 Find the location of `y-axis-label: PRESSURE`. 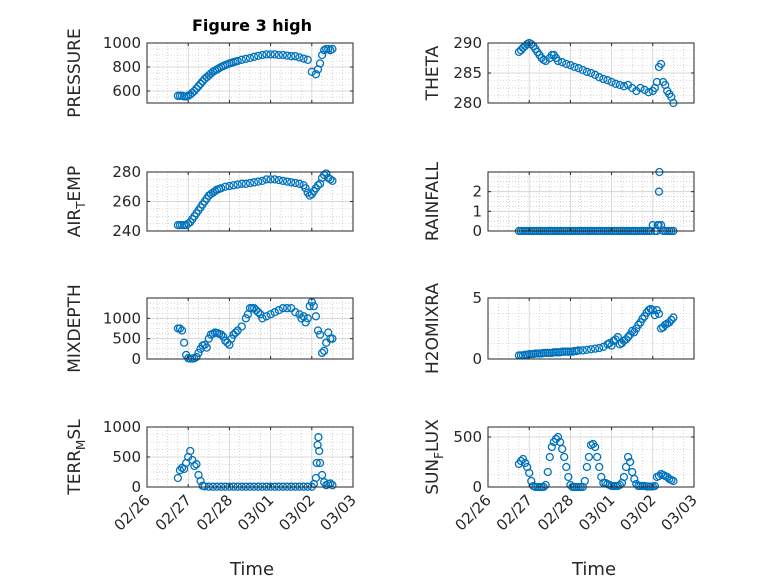

y-axis-label: PRESSURE is located at coordinates (75, 72).